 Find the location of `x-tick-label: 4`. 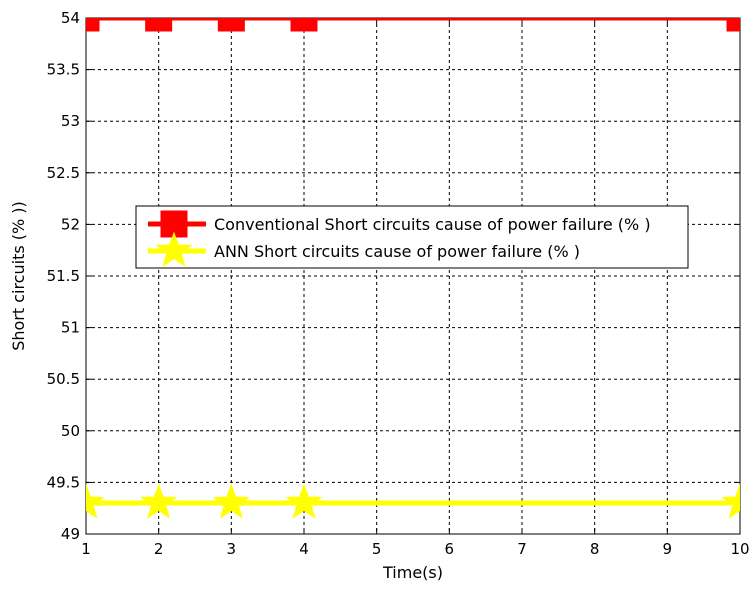

x-tick-label: 4 is located at coordinates (304, 549).